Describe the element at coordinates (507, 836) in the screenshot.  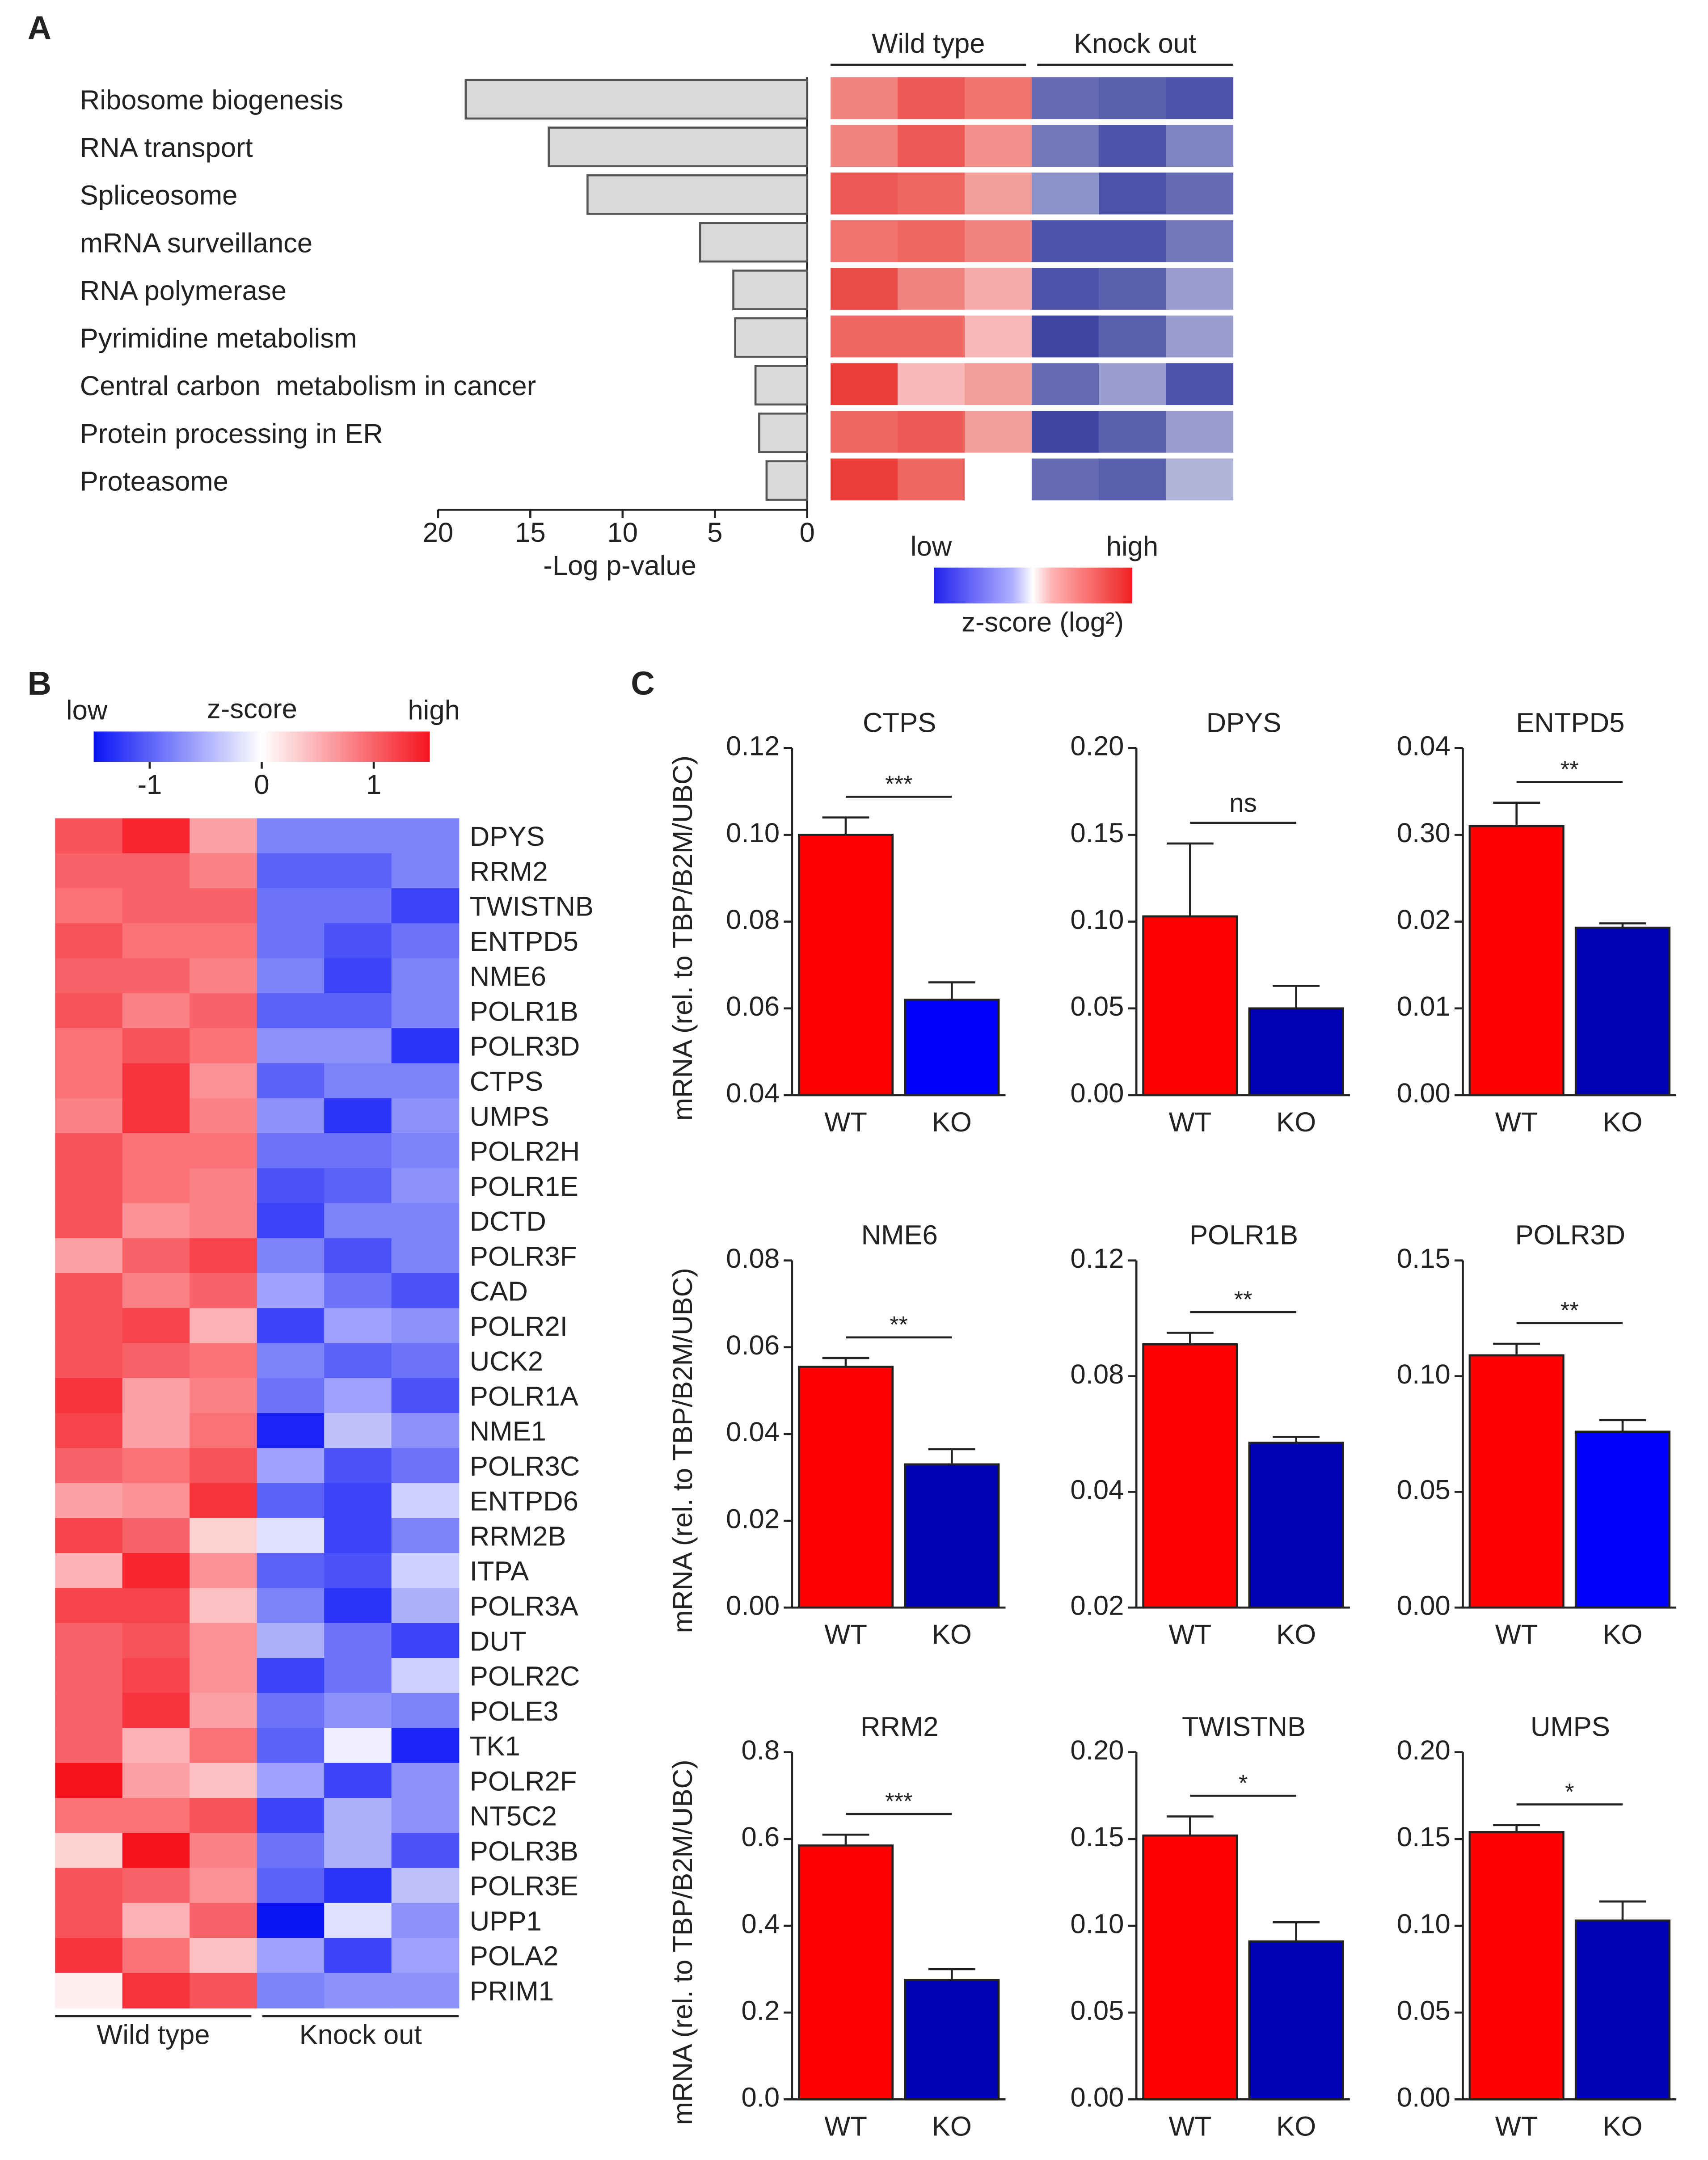
I see `row-label: DPYS` at that location.